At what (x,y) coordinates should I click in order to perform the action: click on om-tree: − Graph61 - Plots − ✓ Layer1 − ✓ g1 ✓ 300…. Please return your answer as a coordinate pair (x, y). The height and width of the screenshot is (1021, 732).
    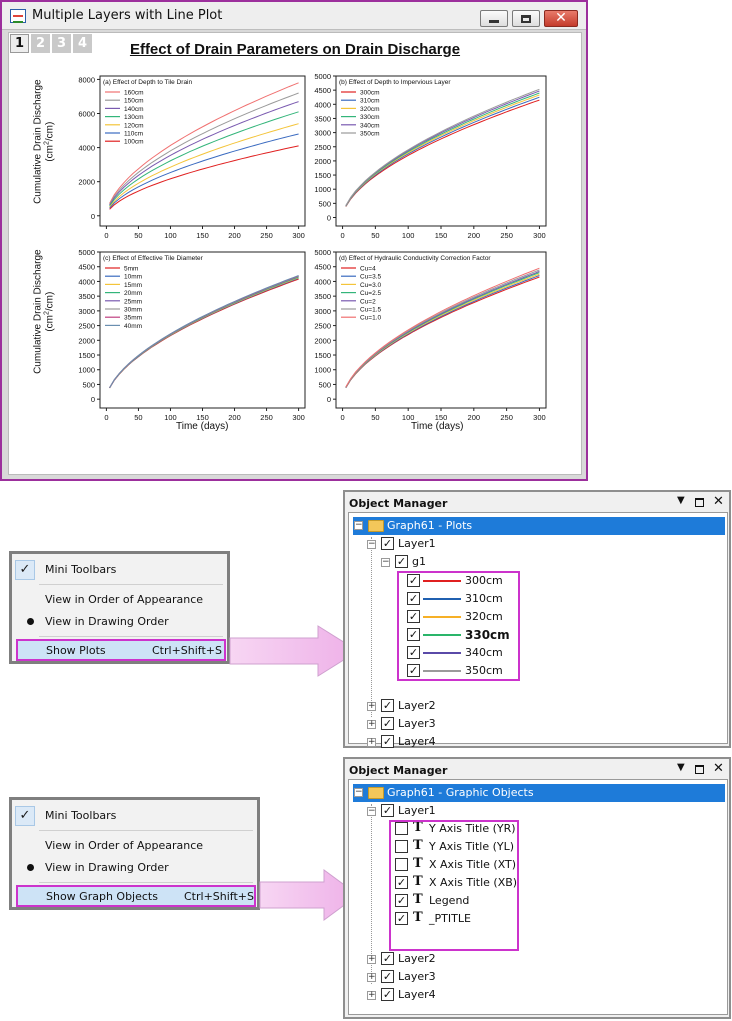
    Looking at the image, I should click on (538, 630).